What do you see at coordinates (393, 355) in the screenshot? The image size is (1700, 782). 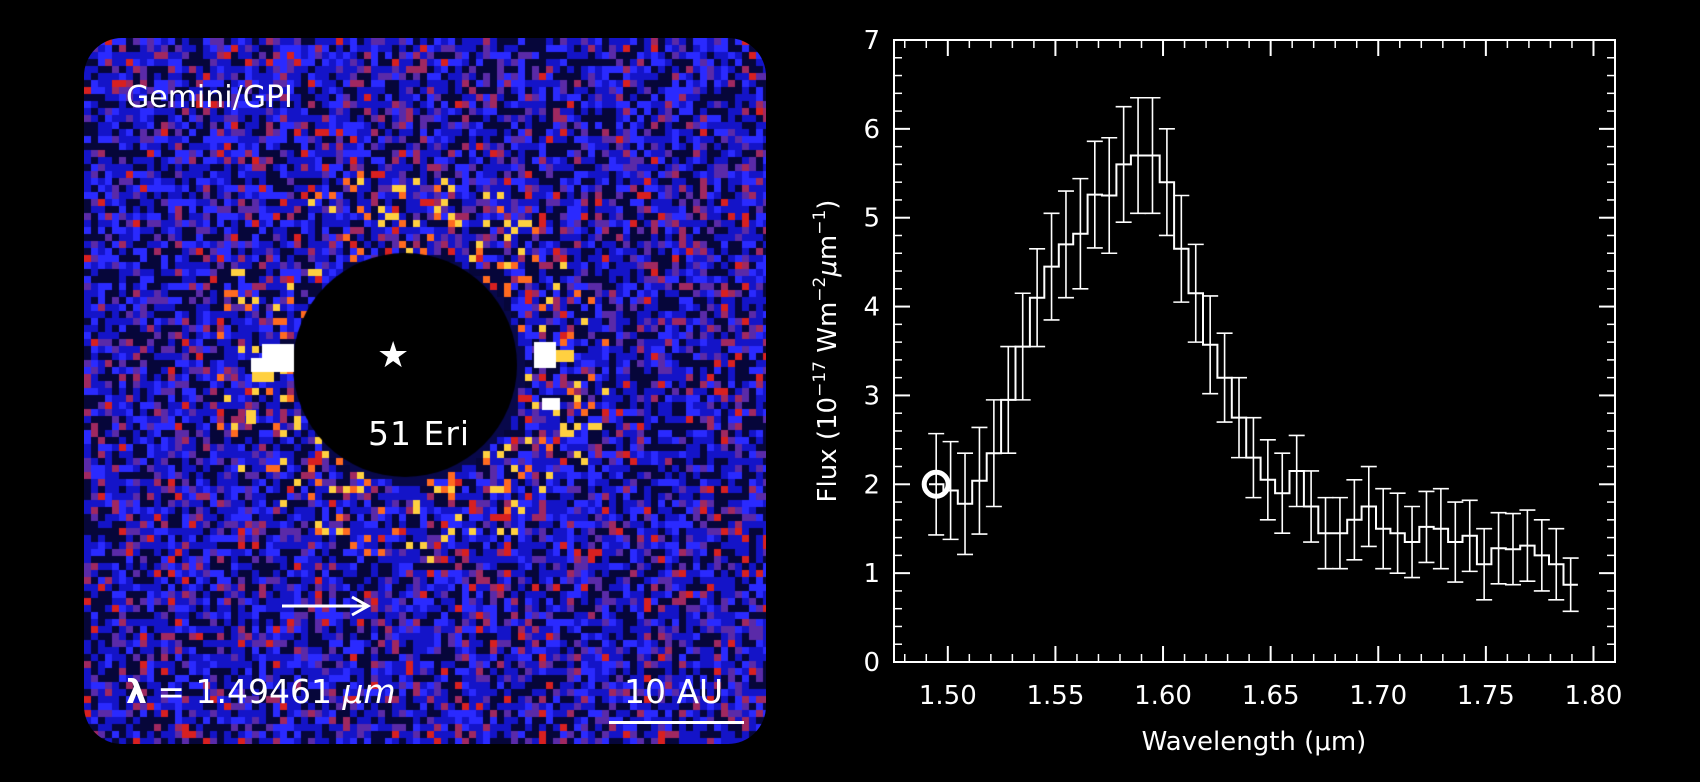 I see `star-icon: ★` at bounding box center [393, 355].